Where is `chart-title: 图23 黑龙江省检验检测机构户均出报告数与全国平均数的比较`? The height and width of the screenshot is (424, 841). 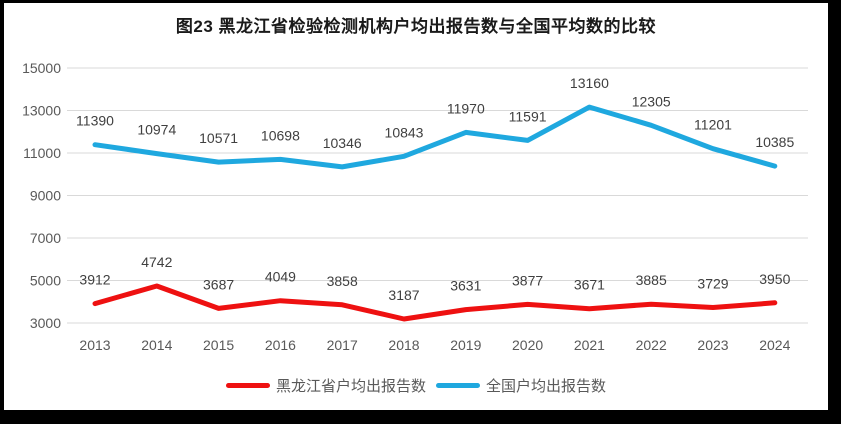
chart-title: 图23 黑龙江省检验检测机构户均出报告数与全国平均数的比较 is located at coordinates (416, 26).